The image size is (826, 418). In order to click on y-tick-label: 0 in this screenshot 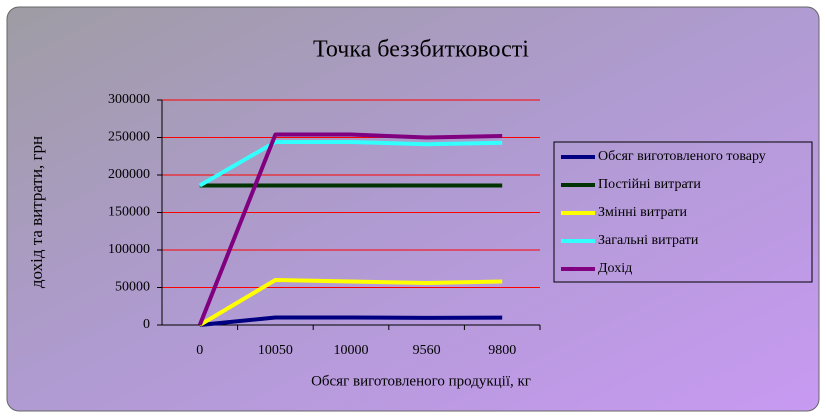, I will do `click(146, 324)`.